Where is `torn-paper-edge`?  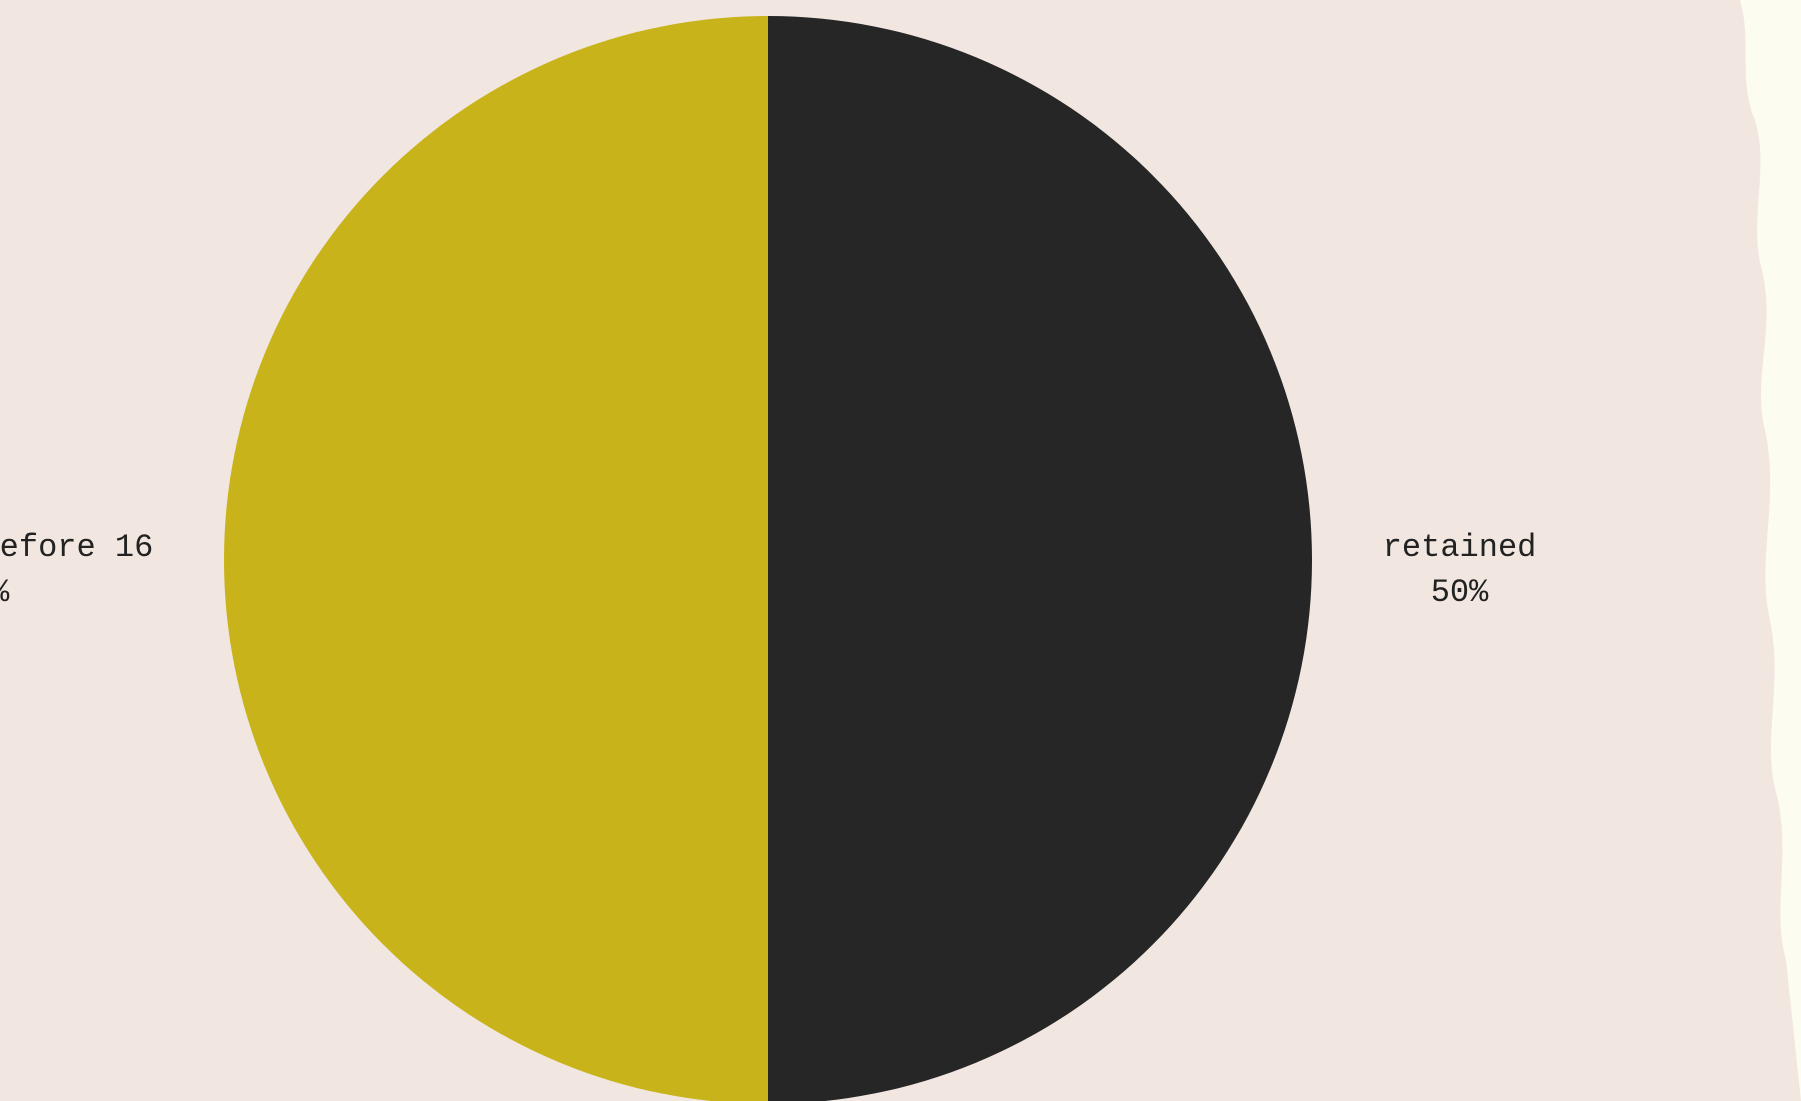 torn-paper-edge is located at coordinates (1770, 550).